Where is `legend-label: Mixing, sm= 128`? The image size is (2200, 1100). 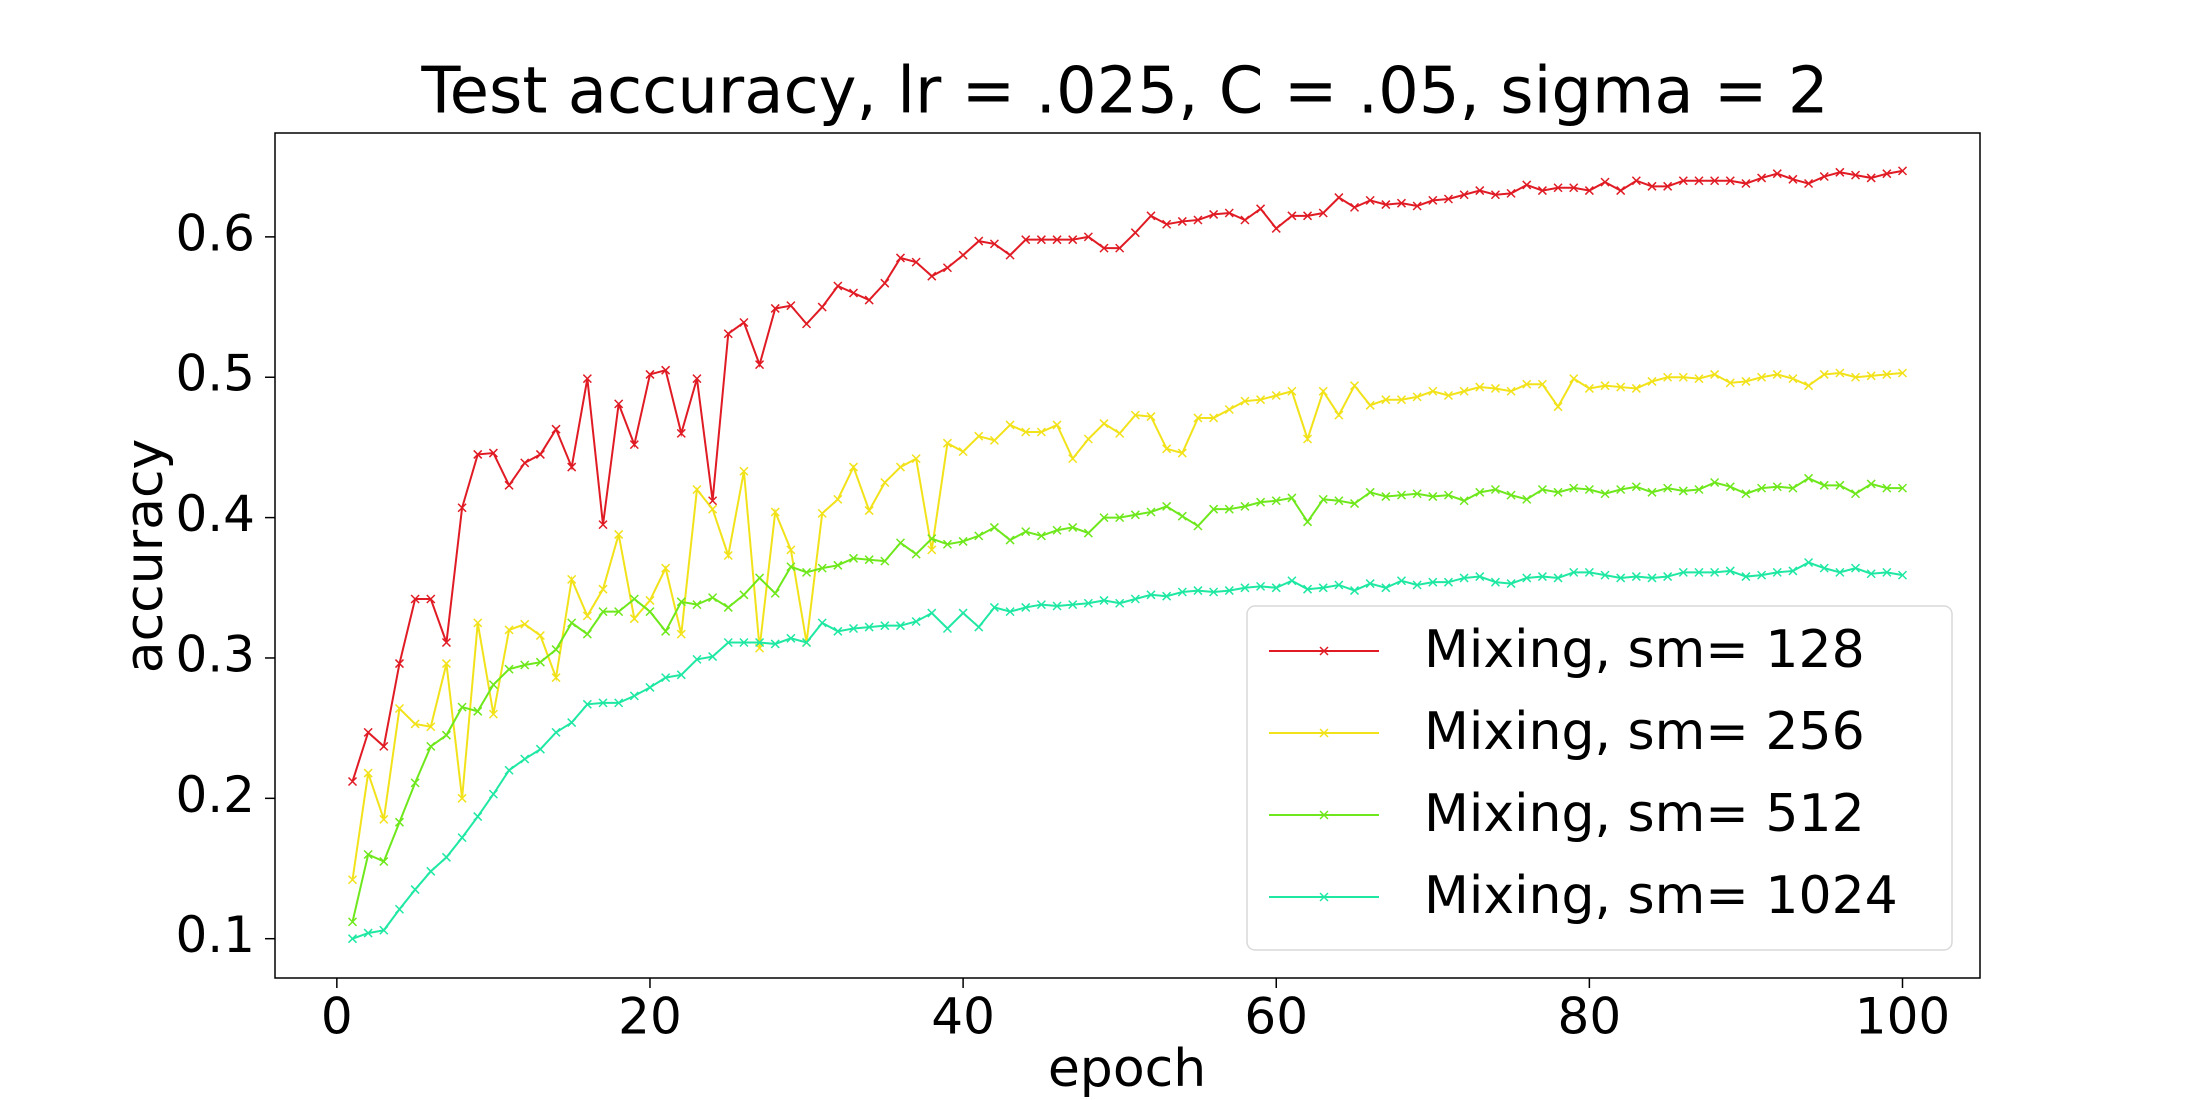 legend-label: Mixing, sm= 128 is located at coordinates (1644, 650).